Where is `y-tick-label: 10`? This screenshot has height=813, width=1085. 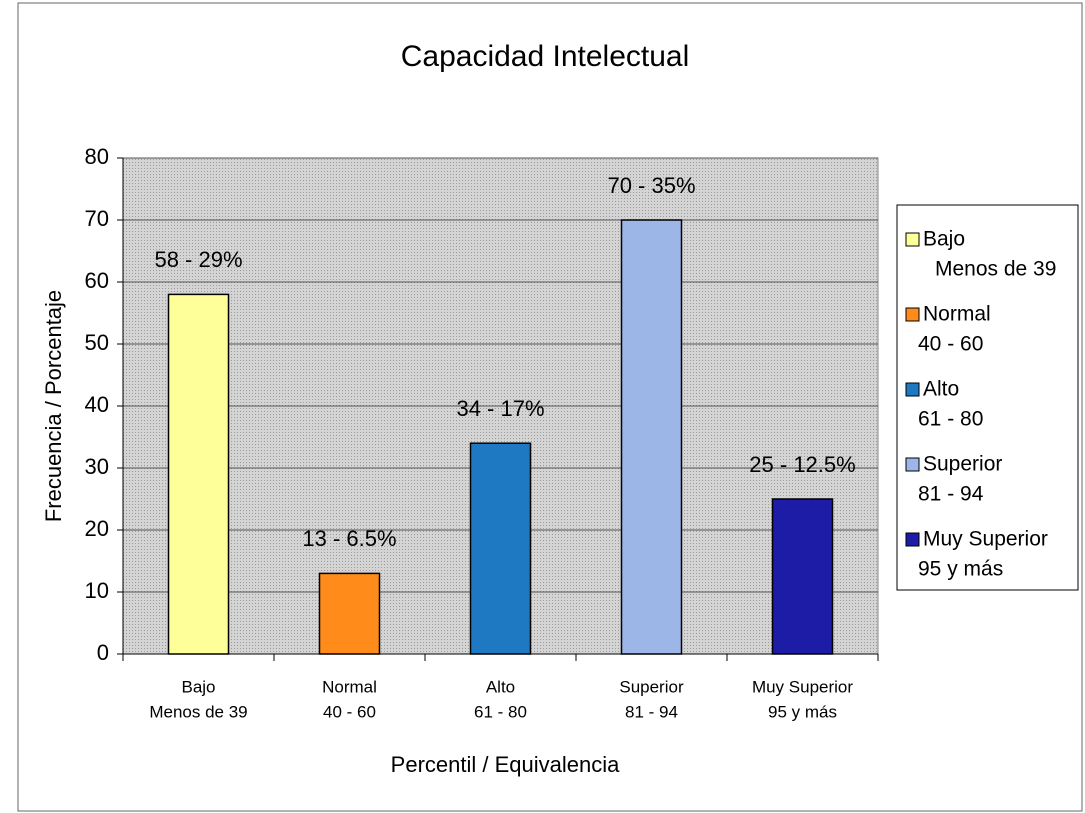 y-tick-label: 10 is located at coordinates (97, 590).